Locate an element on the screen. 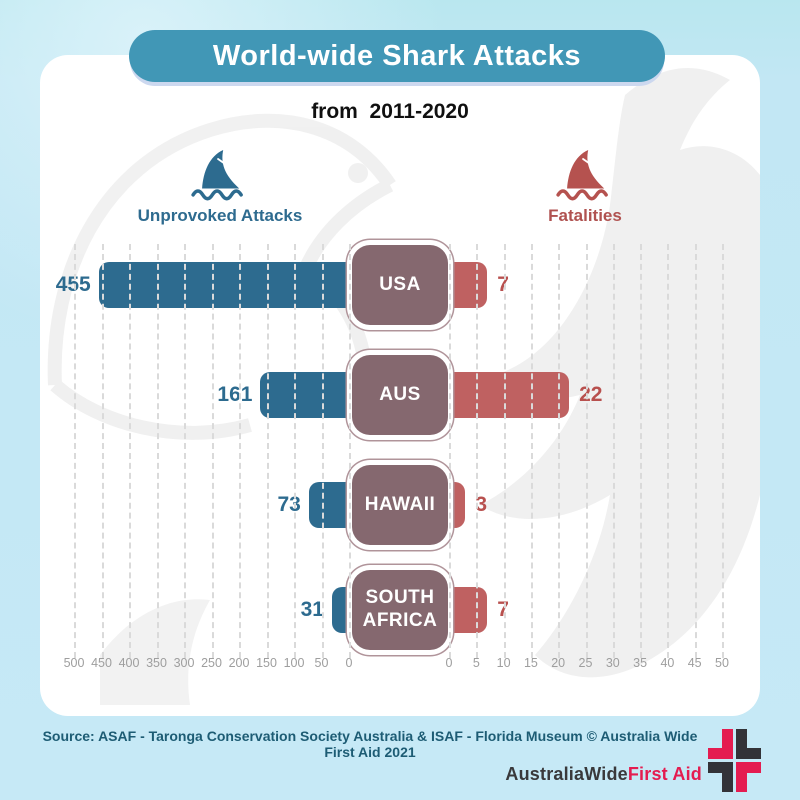  fatalities-axis-tick-label: 25 is located at coordinates (585, 663).